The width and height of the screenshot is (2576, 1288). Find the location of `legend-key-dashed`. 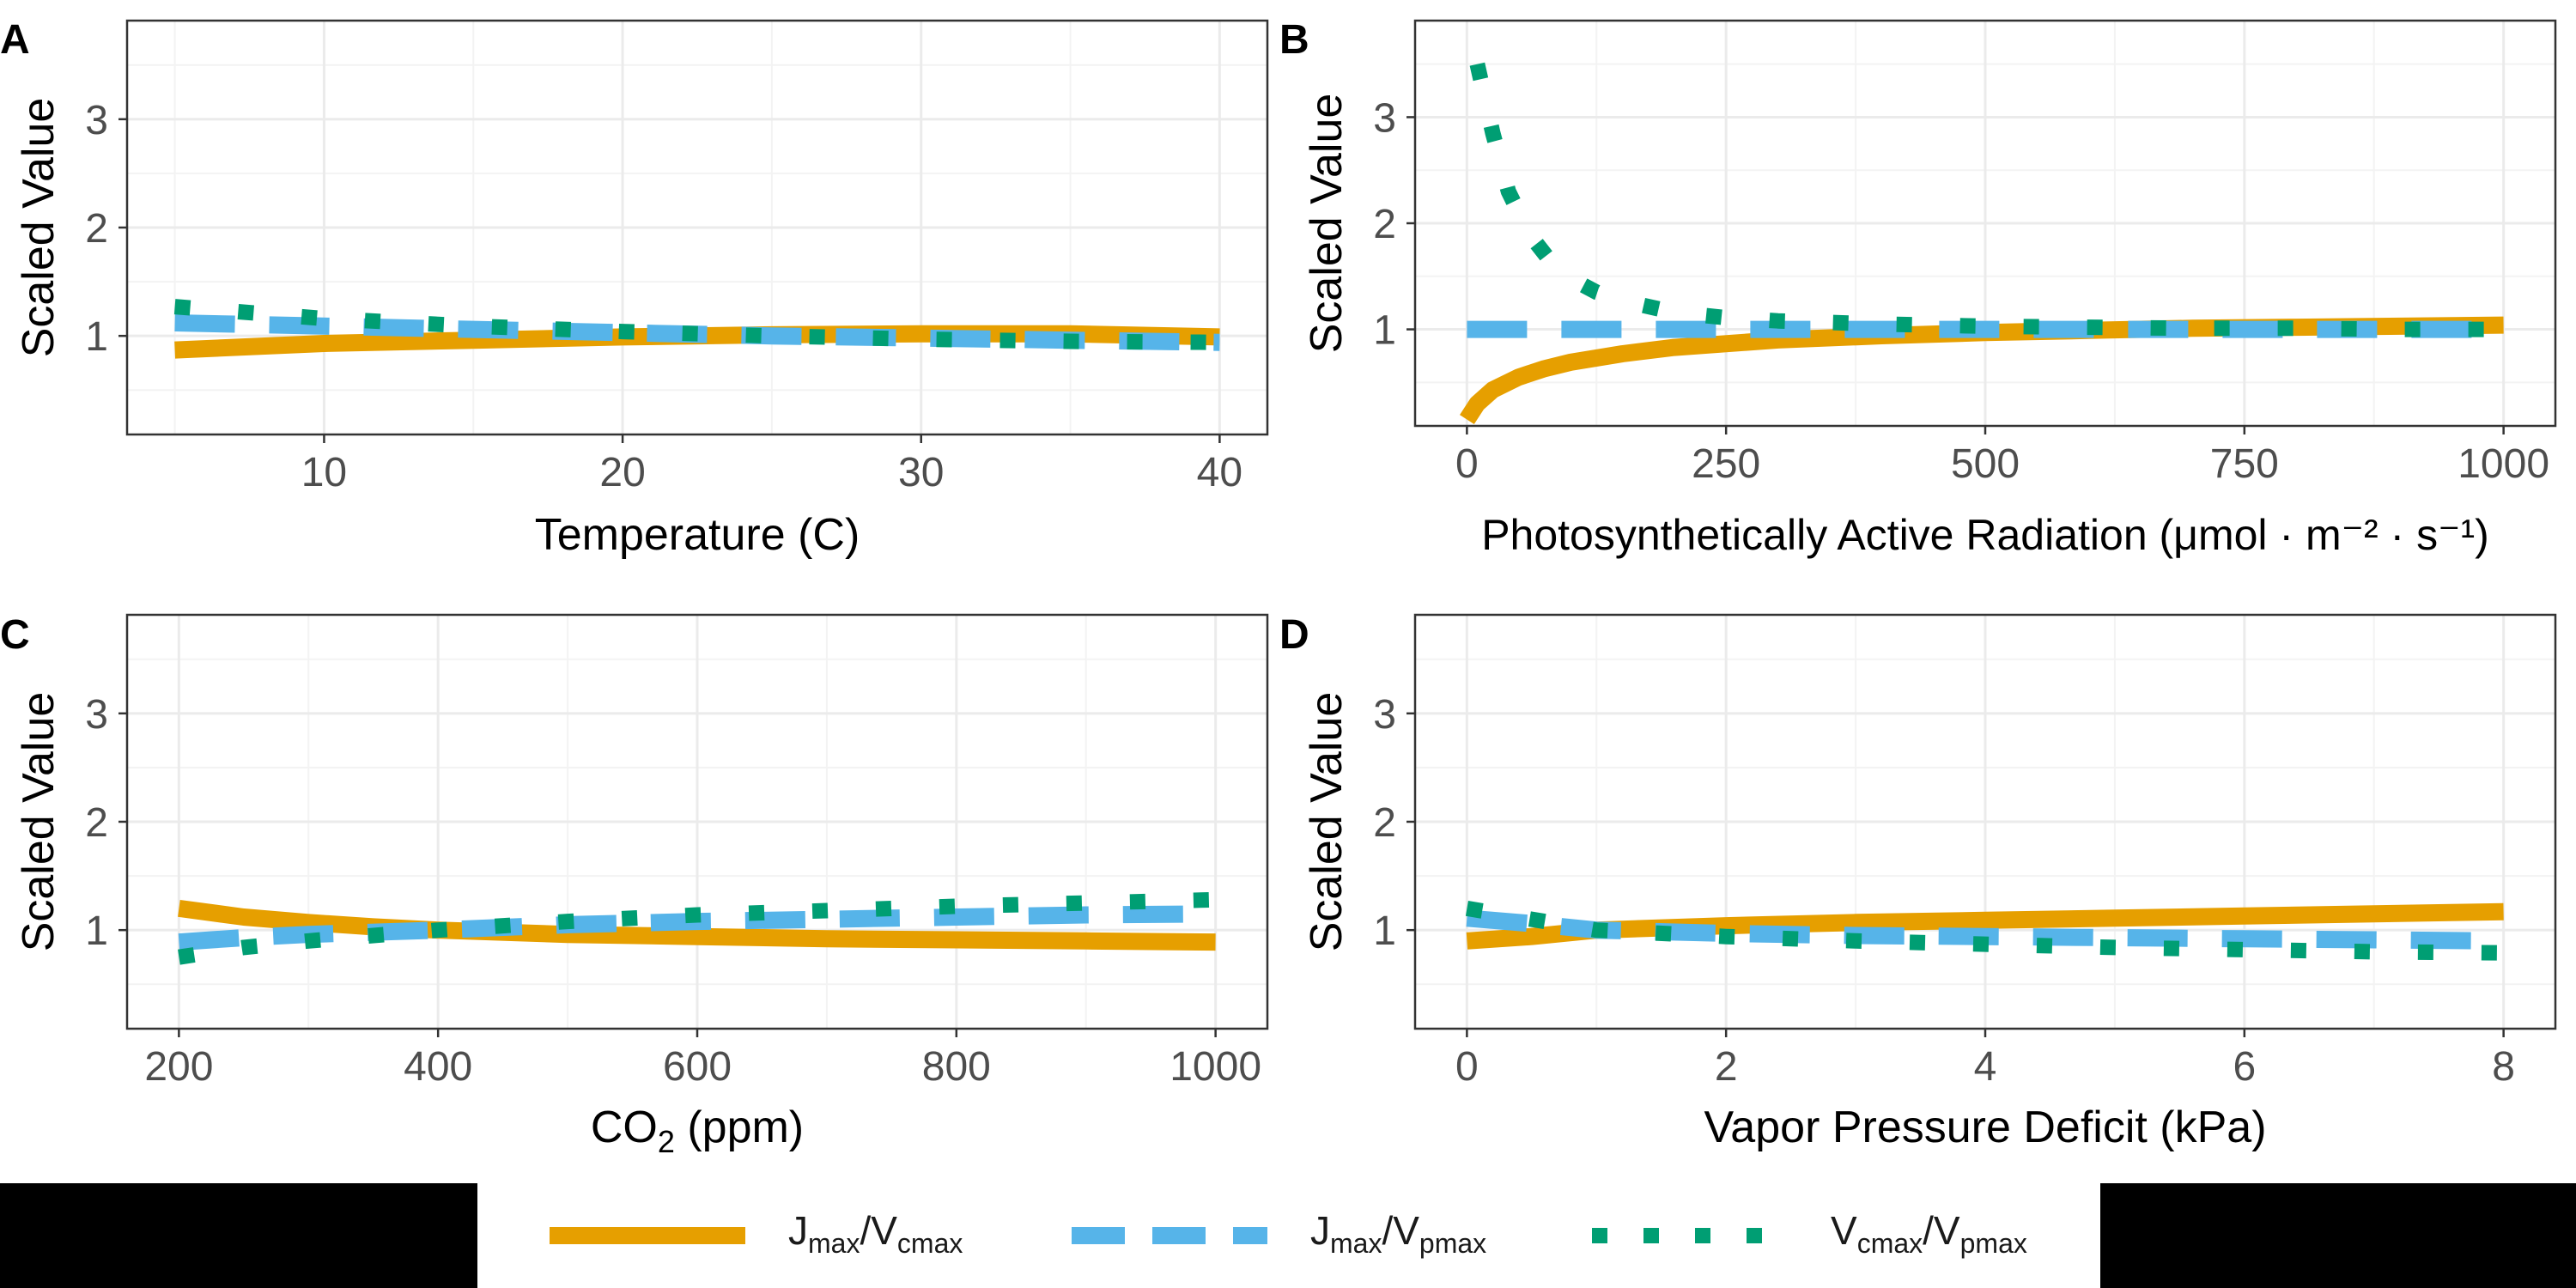

legend-key-dashed is located at coordinates (1169, 1235).